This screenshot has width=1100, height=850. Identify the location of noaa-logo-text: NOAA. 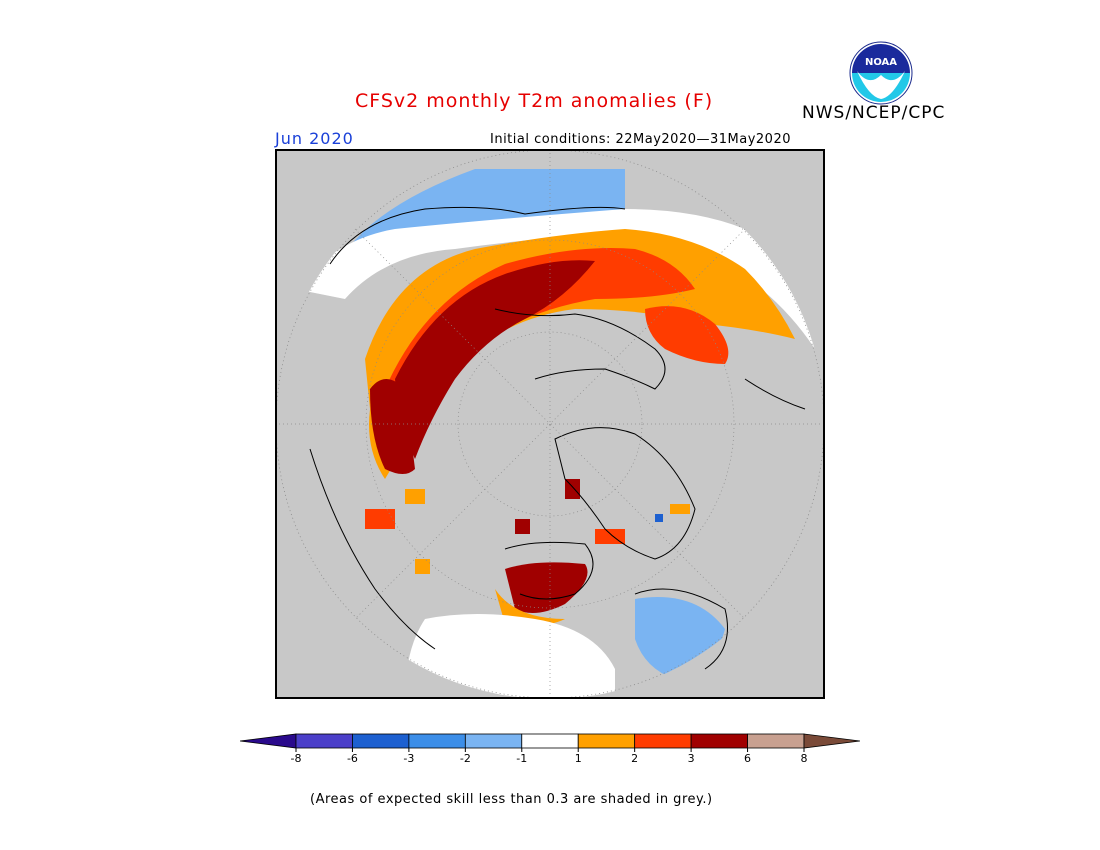
(881, 62).